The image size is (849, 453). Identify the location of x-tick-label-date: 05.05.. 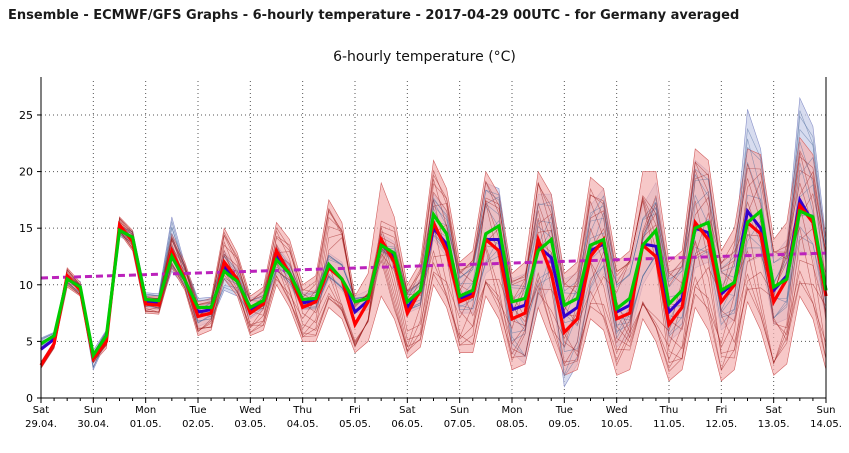
(355, 424).